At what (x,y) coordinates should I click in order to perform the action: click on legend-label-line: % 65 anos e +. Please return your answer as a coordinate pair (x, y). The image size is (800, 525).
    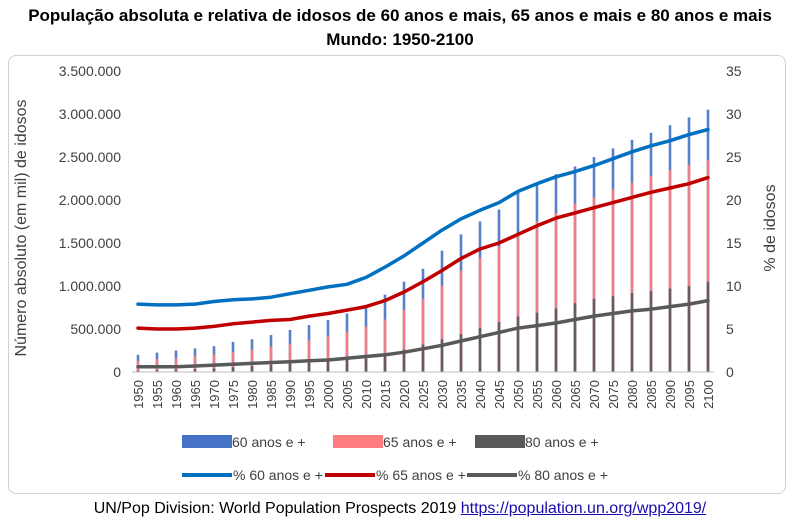
    Looking at the image, I should click on (421, 475).